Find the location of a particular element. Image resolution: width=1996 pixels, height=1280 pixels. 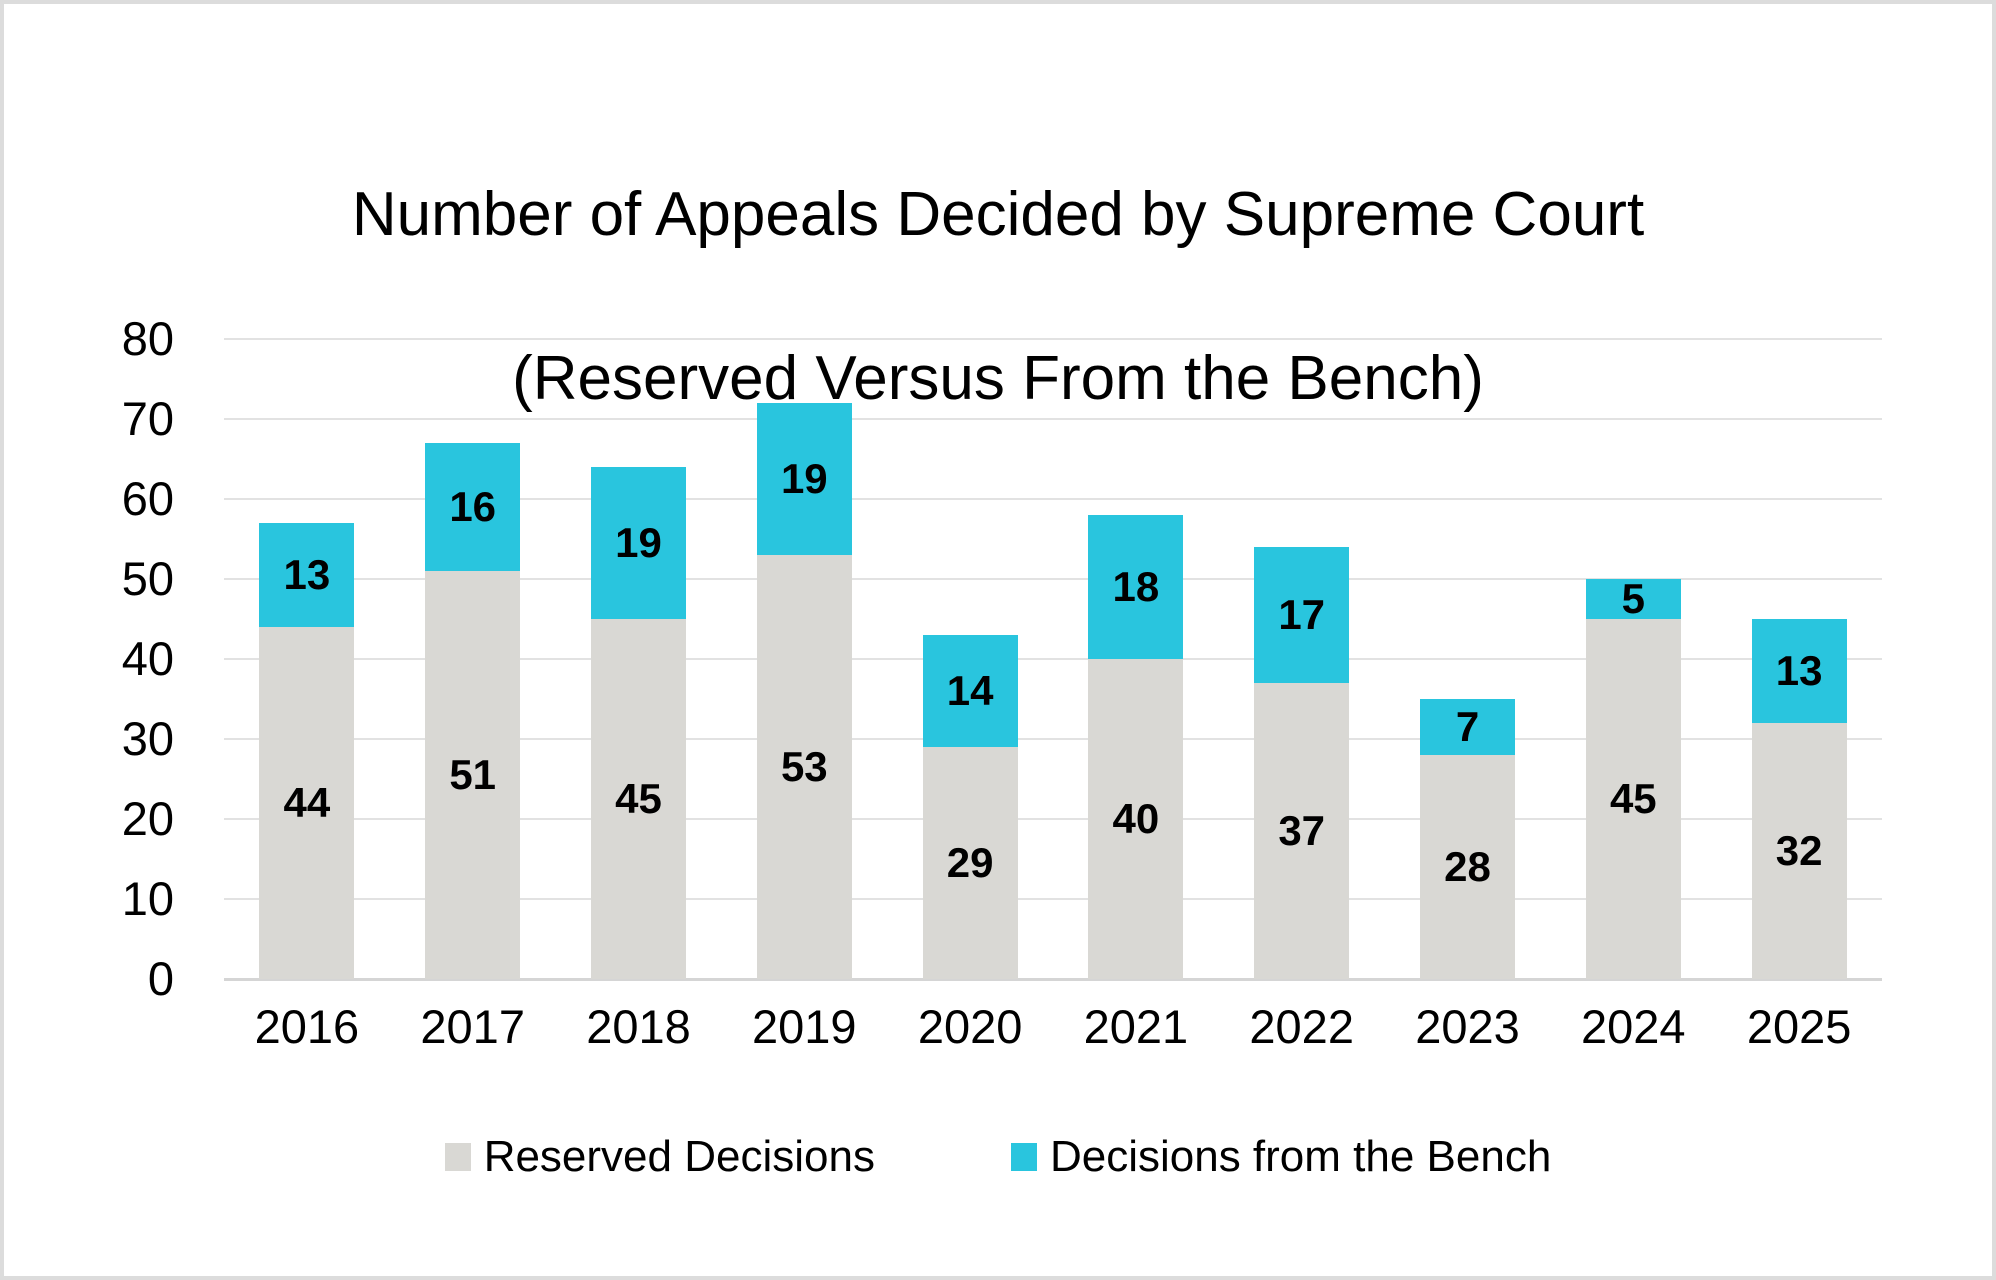

data-label-reserved-2016: 44 is located at coordinates (307, 802).